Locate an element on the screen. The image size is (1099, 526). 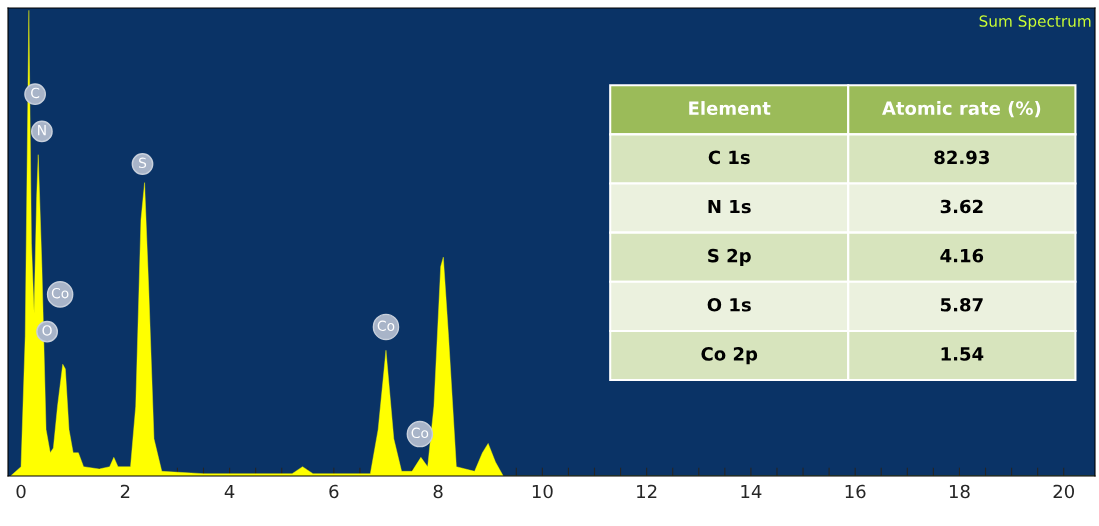
x-tick-label: 18 is located at coordinates (959, 491).